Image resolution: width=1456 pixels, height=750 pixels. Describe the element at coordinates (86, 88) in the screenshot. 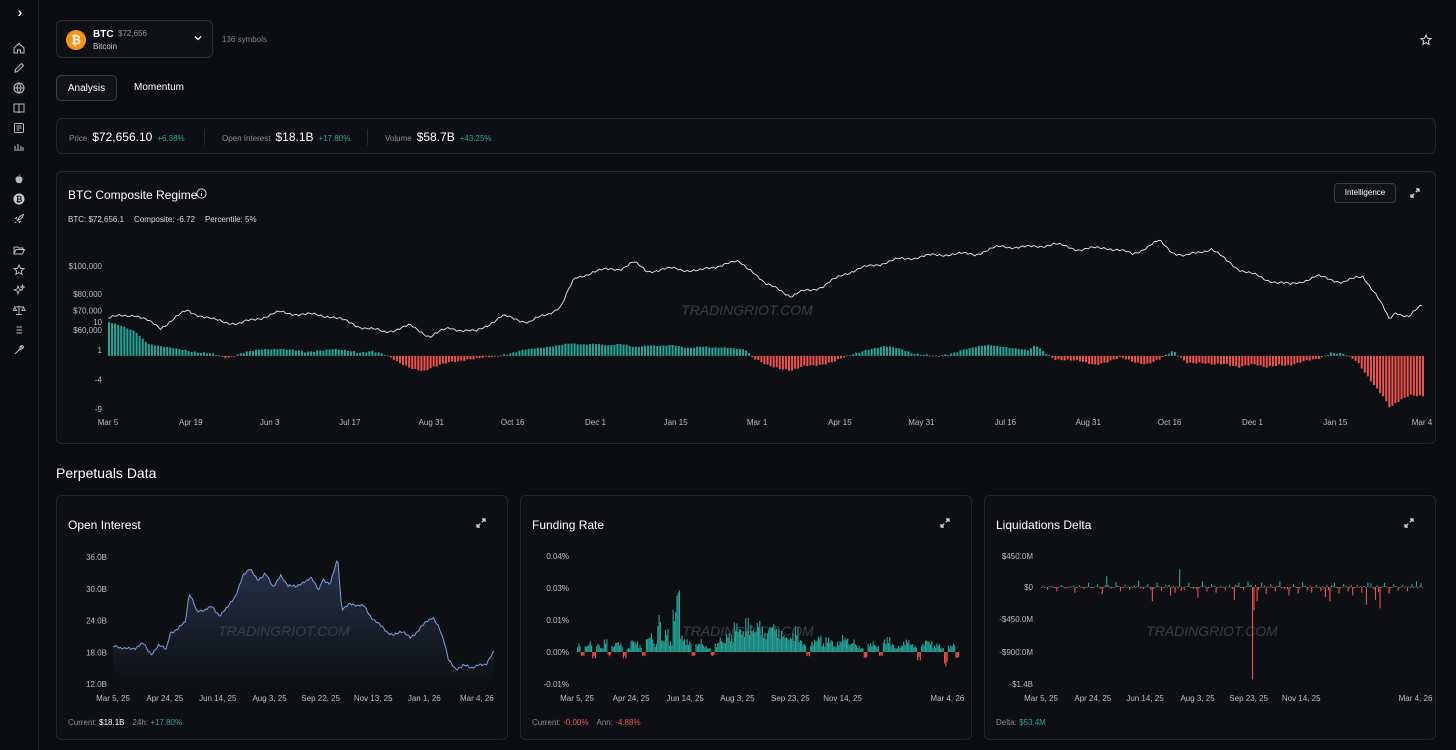

I see `tab-analysis: Analysis` at that location.